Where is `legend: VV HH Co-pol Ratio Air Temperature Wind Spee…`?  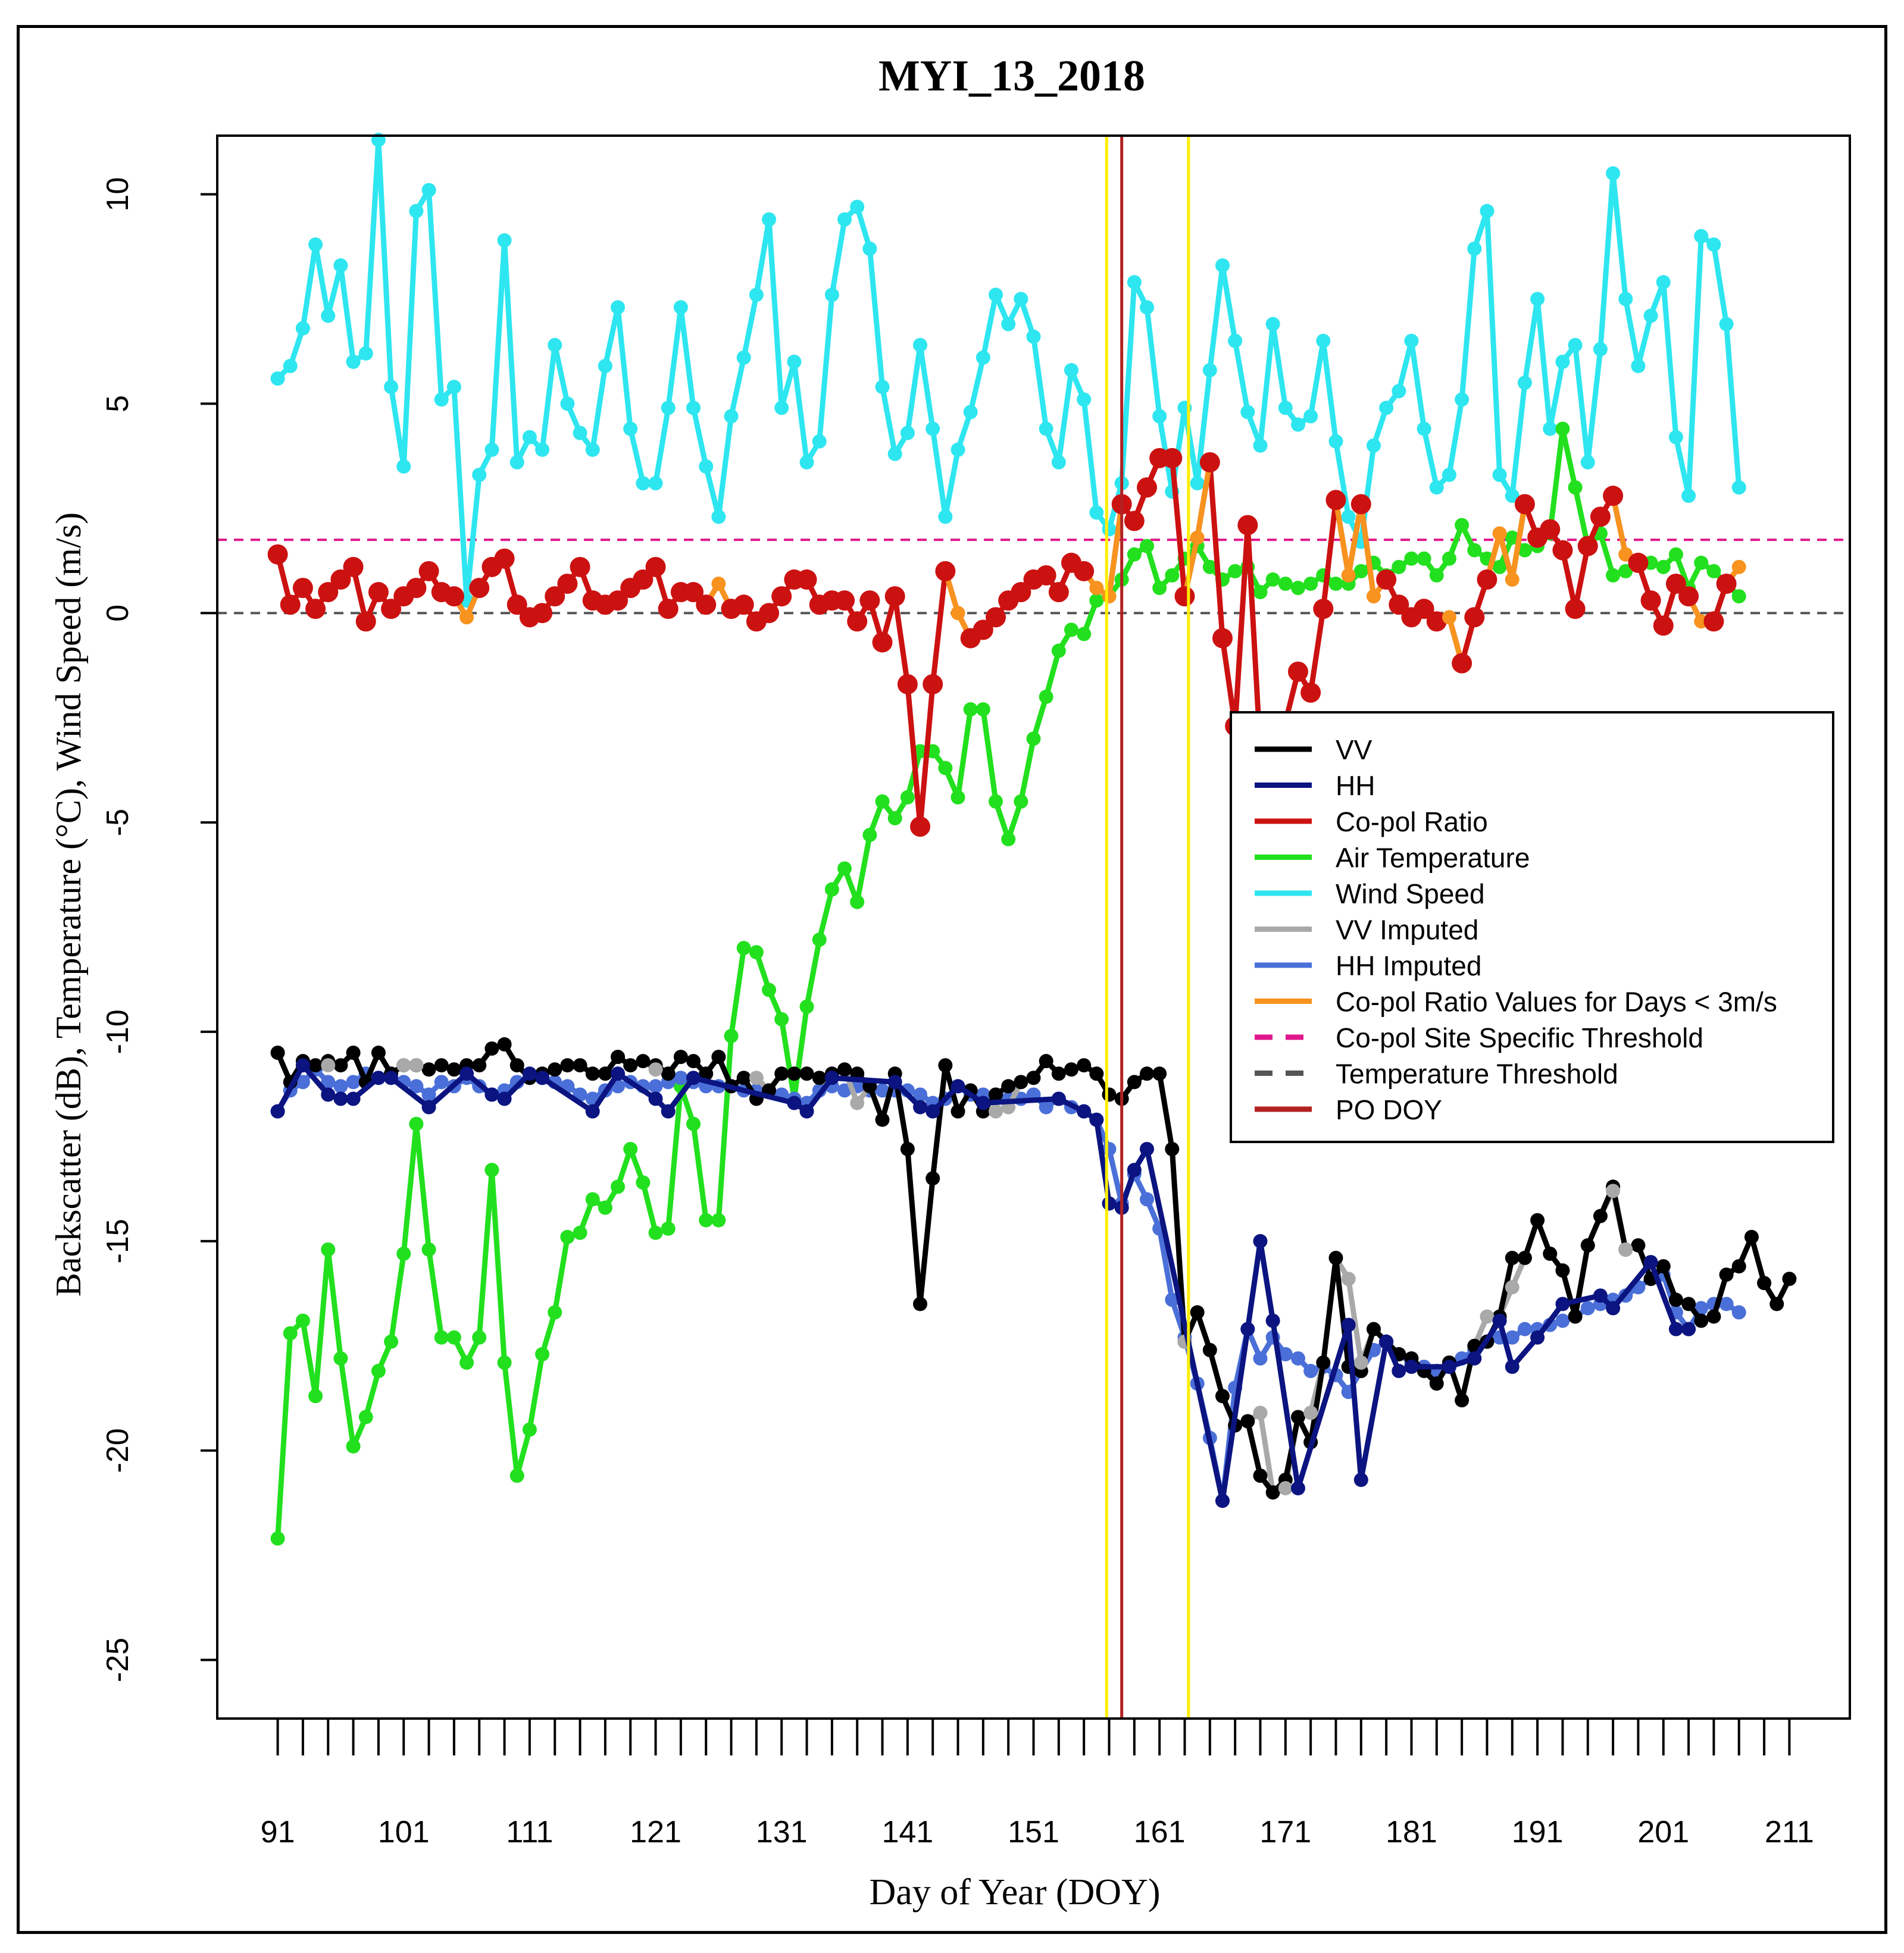
legend: VV HH Co-pol Ratio Air Temperature Wind Spee… is located at coordinates (1532, 927).